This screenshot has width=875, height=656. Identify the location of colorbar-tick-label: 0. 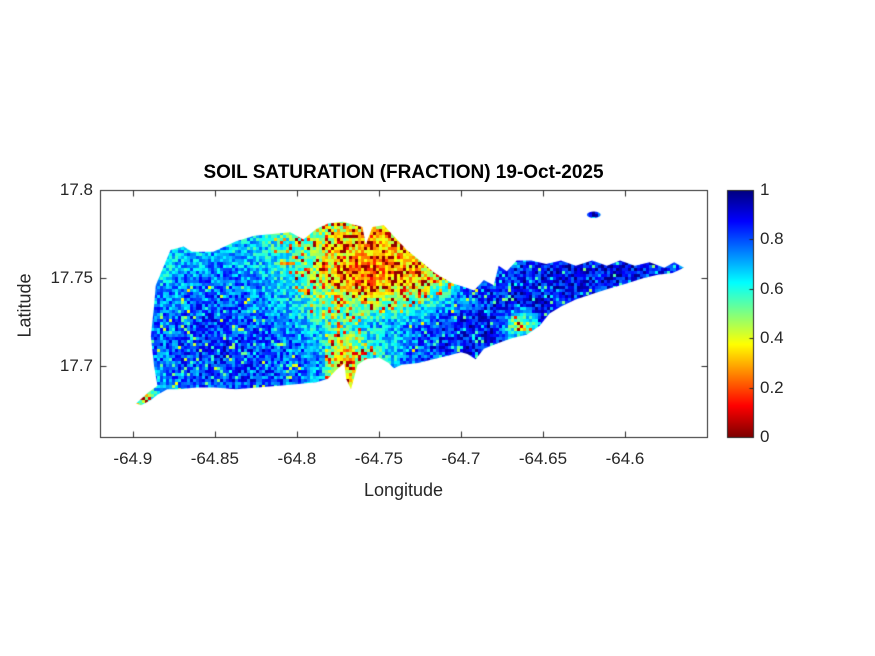
(765, 436).